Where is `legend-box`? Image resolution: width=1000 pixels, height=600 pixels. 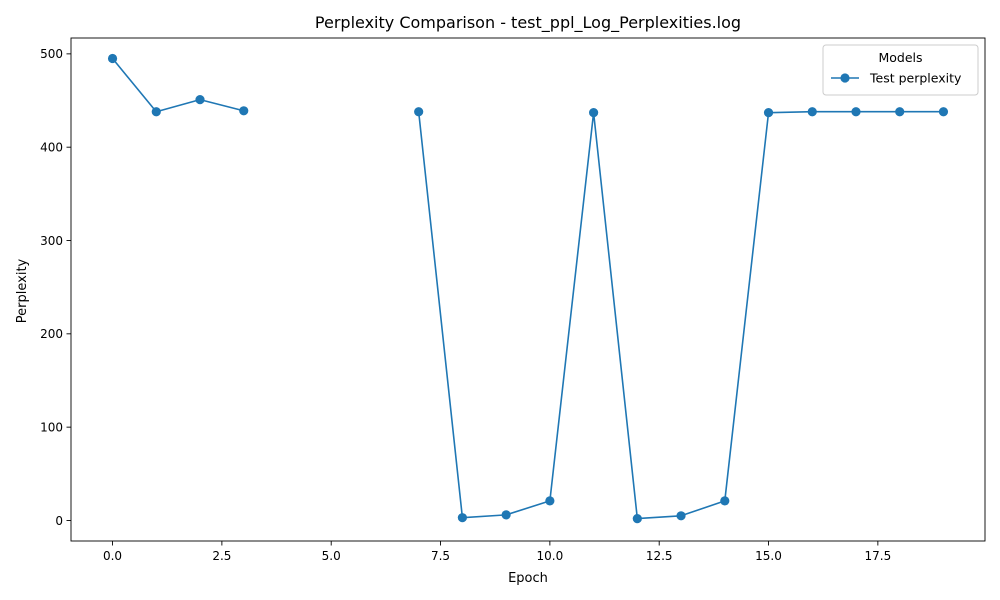
legend-box is located at coordinates (900, 70).